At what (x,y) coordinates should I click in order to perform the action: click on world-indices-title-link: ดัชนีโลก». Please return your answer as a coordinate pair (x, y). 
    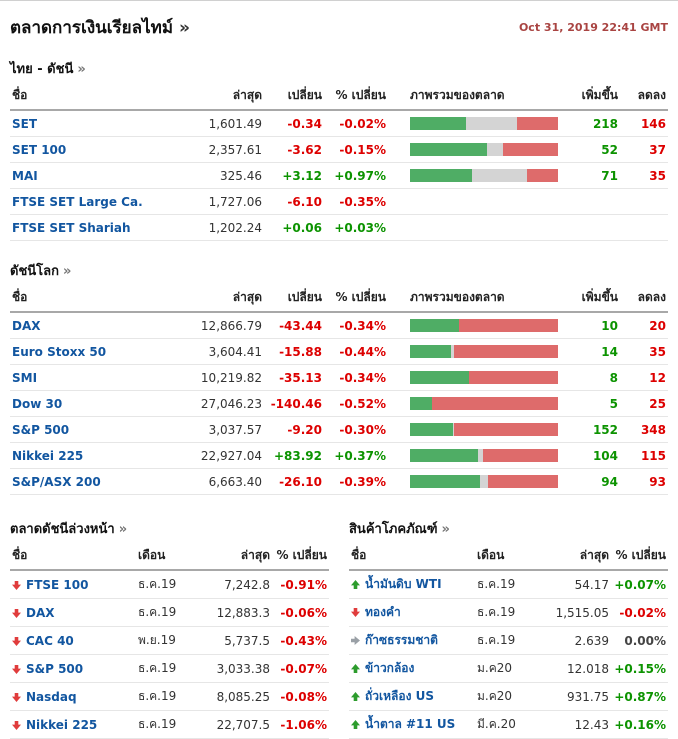
    Looking at the image, I should click on (40, 270).